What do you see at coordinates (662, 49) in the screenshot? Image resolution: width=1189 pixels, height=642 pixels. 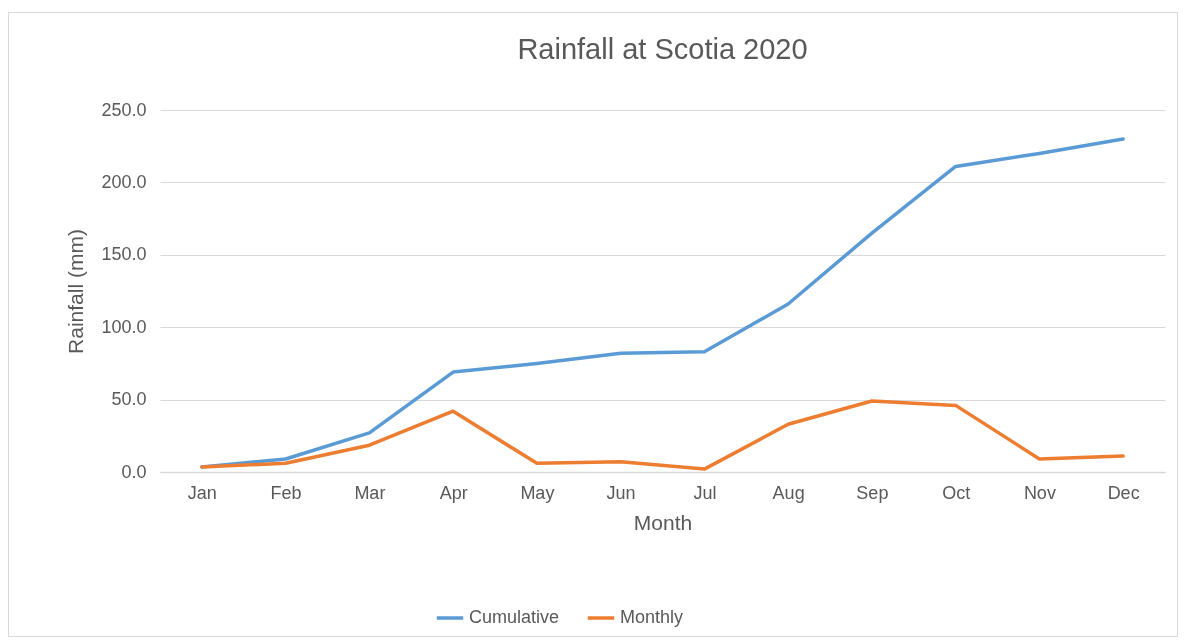 I see `chart-title: Rainfall at Scotia 2020` at bounding box center [662, 49].